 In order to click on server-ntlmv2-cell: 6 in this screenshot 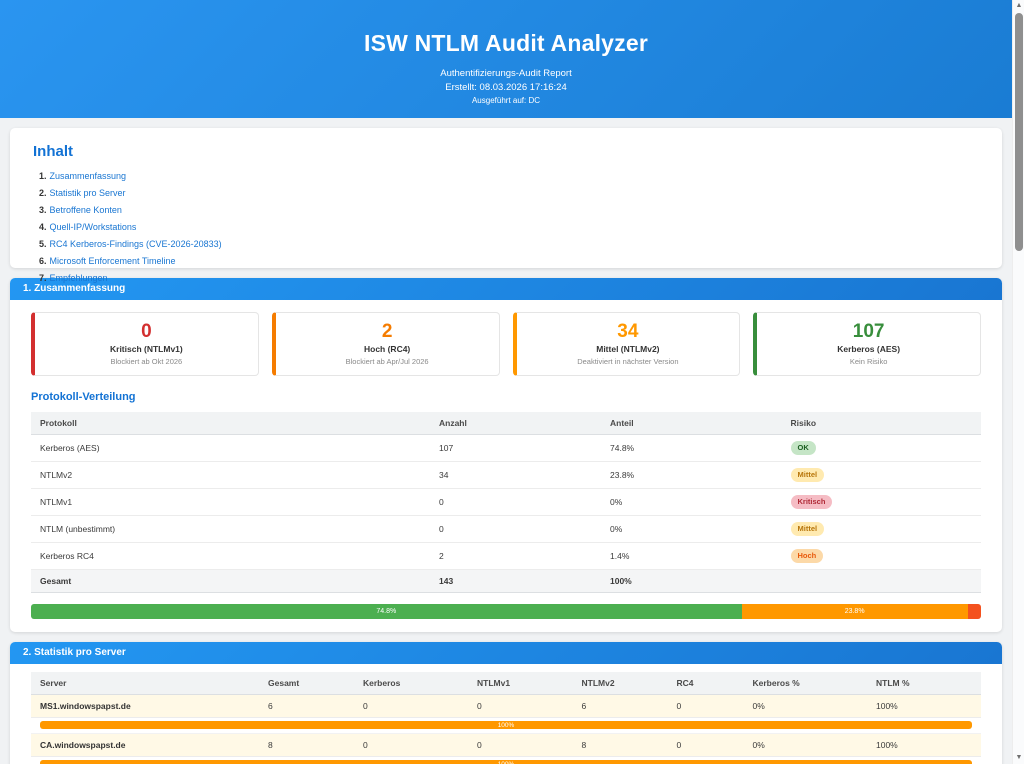, I will do `click(620, 706)`.